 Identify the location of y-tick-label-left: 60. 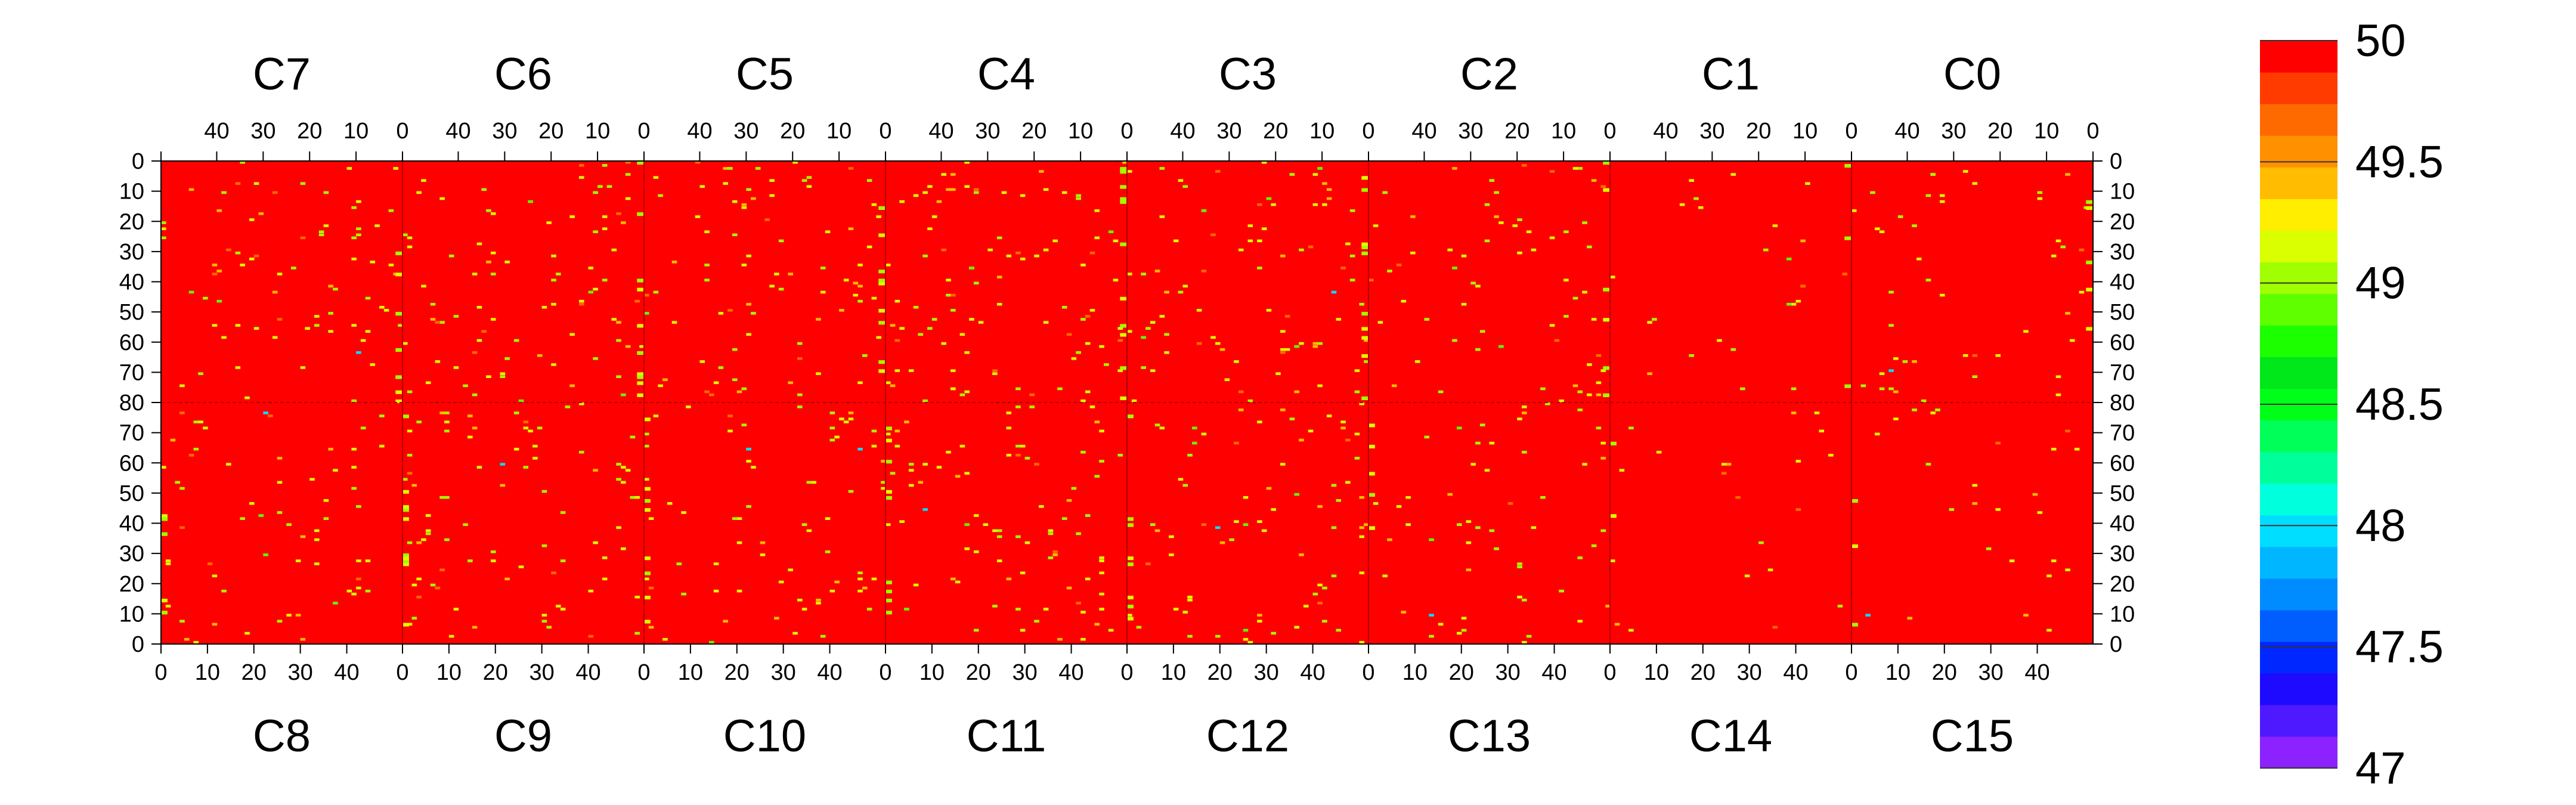
(132, 342).